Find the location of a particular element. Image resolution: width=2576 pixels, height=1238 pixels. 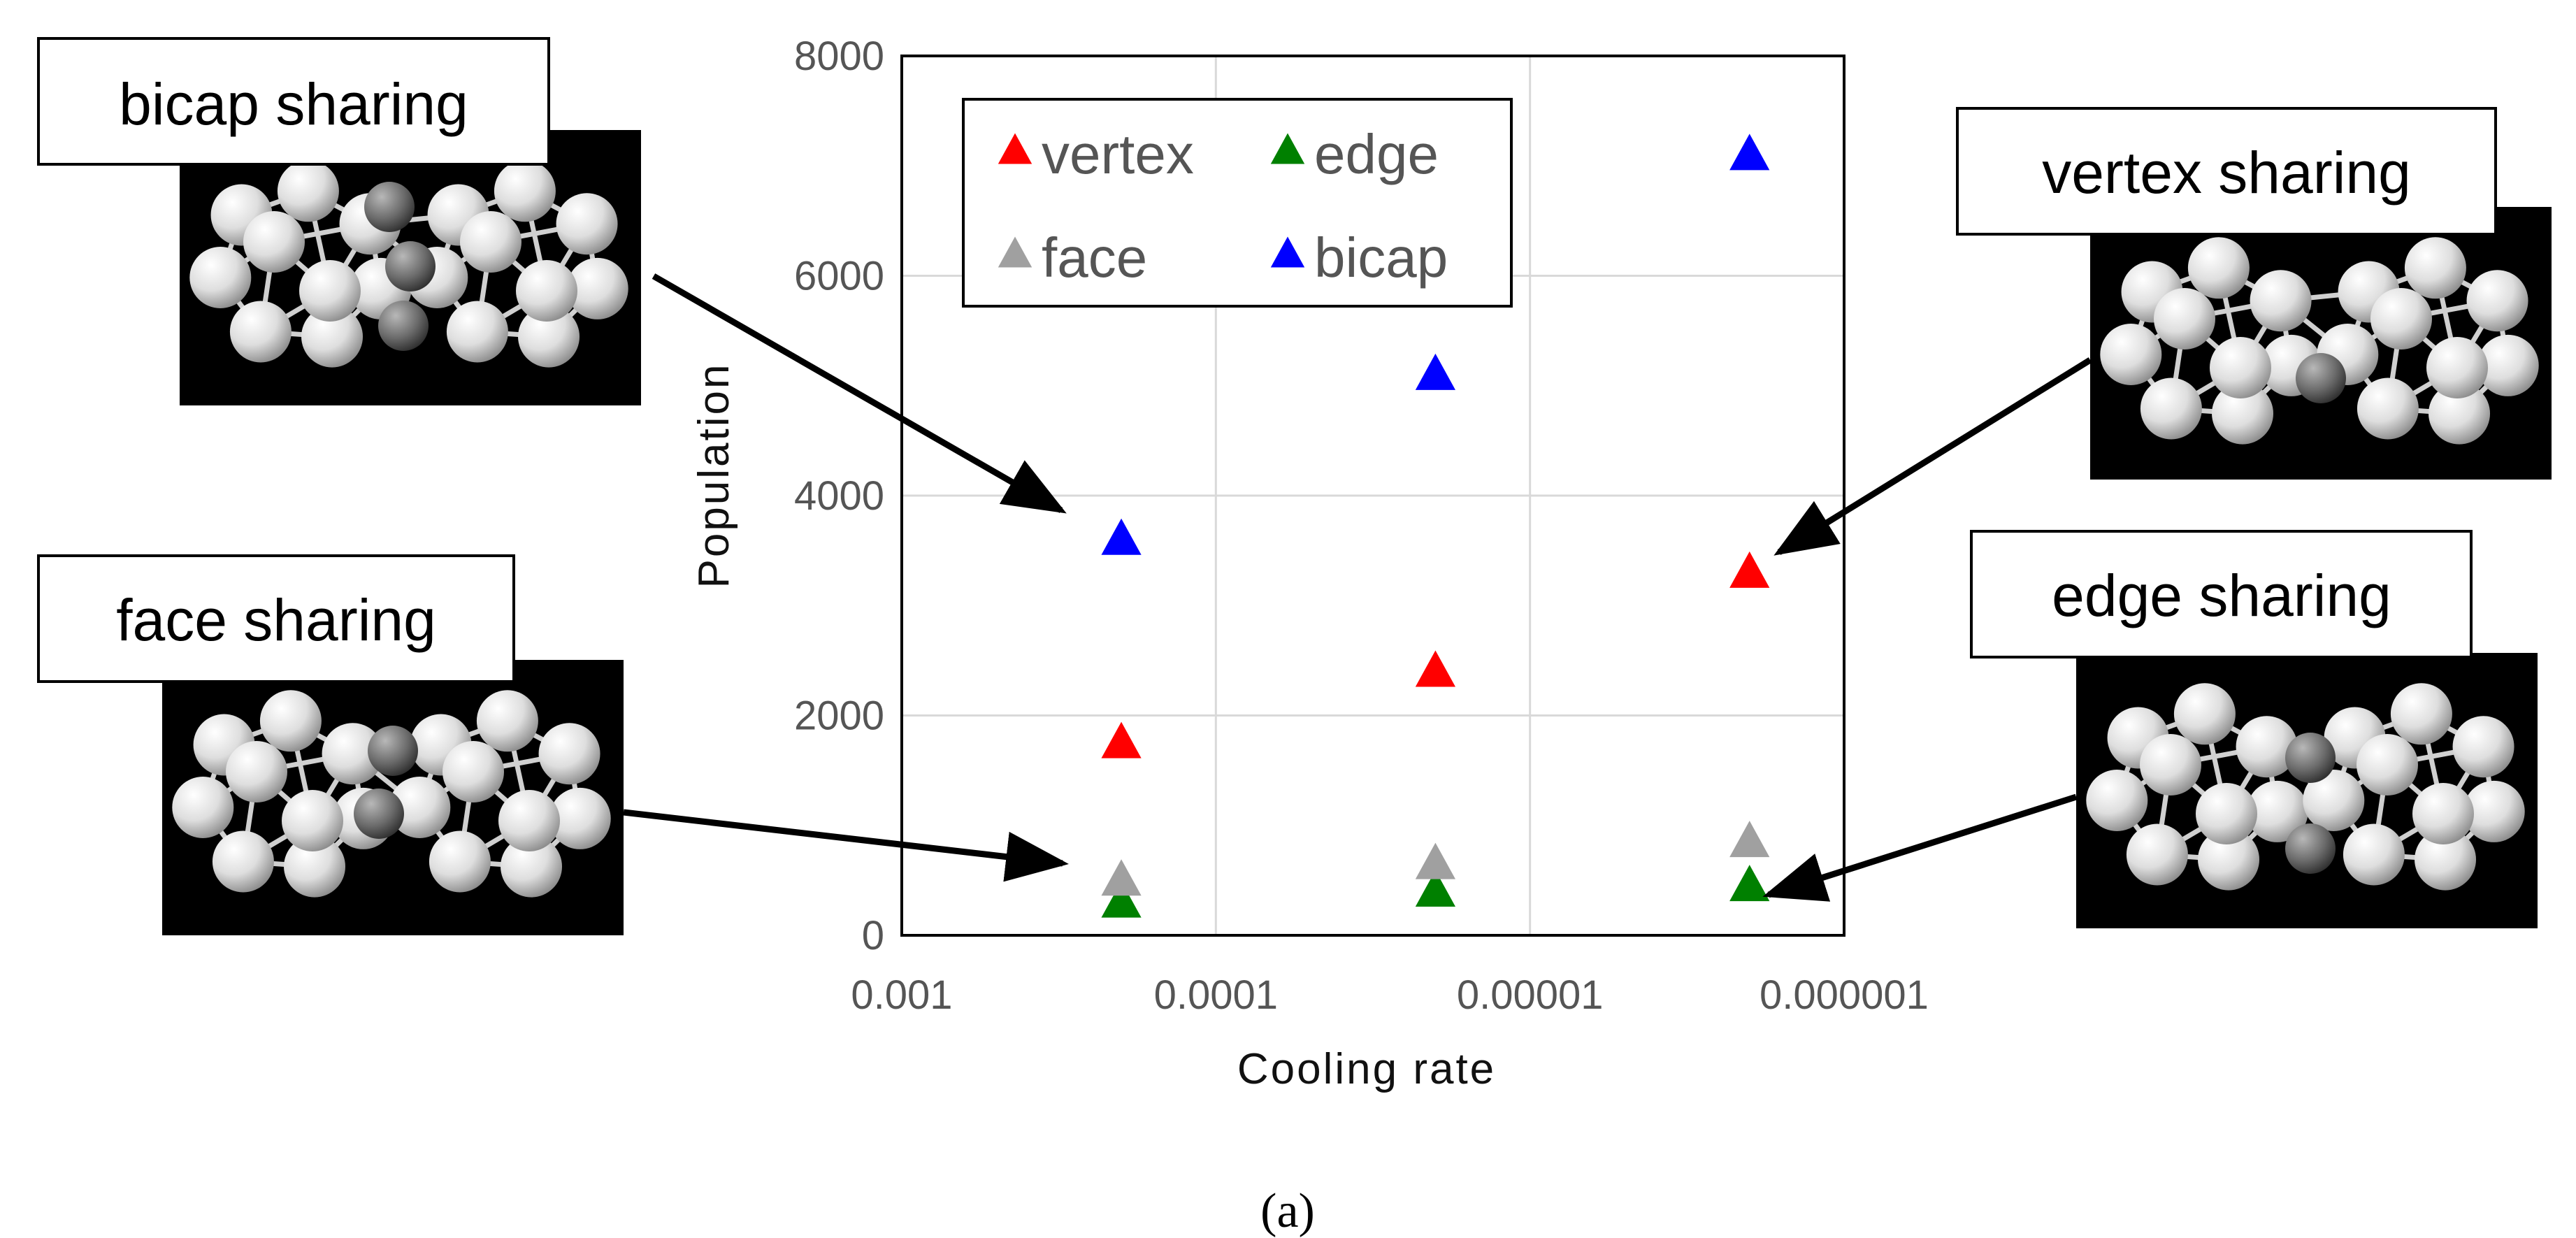

y-tick-label: 2000 is located at coordinates (839, 716).